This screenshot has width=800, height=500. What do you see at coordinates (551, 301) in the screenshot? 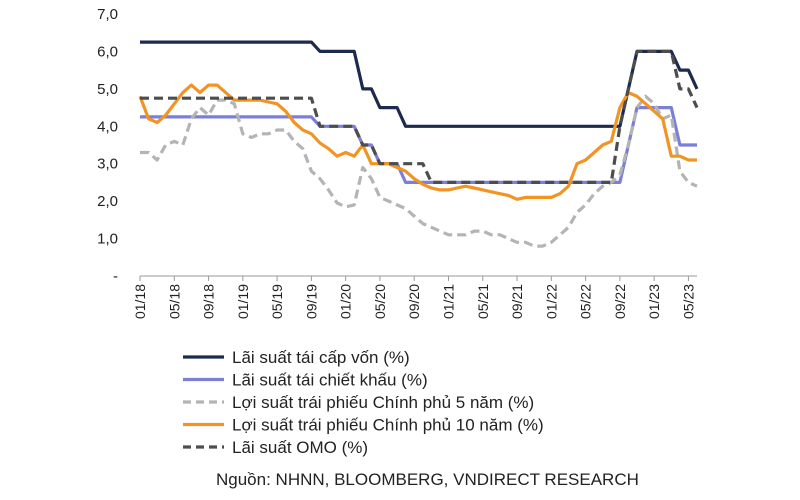
I see `x-tick-label: 01/22` at bounding box center [551, 301].